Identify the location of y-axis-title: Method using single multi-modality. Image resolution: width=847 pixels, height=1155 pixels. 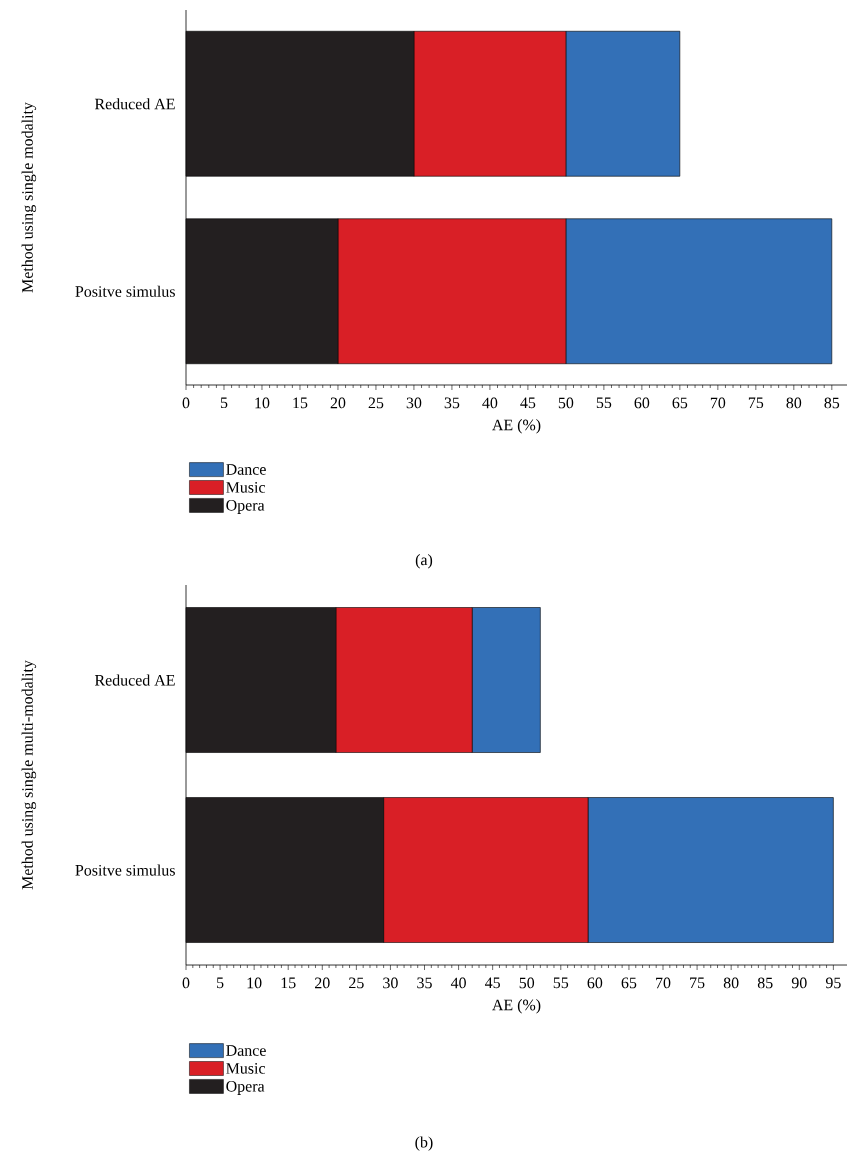
(29, 775).